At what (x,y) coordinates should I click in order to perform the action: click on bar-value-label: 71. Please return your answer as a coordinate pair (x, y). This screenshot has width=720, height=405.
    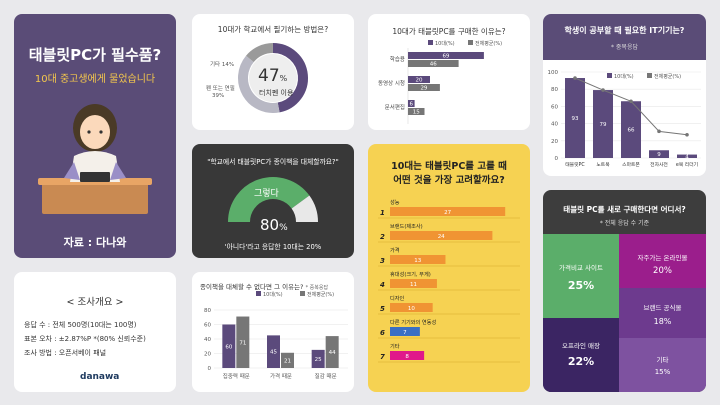
    Looking at the image, I should click on (242, 343).